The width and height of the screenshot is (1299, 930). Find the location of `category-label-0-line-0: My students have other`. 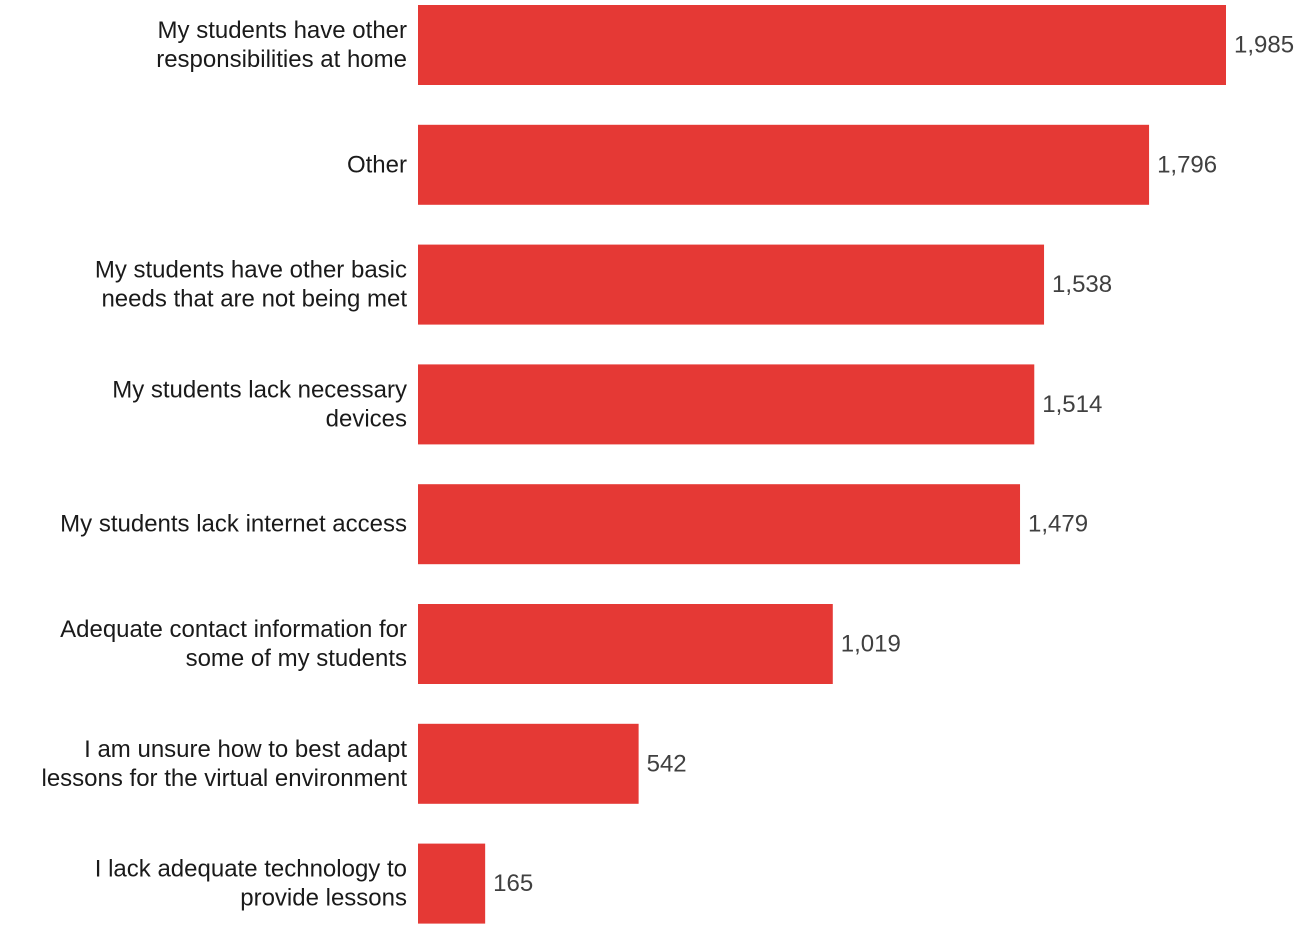

category-label-0-line-0: My students have other is located at coordinates (282, 30).